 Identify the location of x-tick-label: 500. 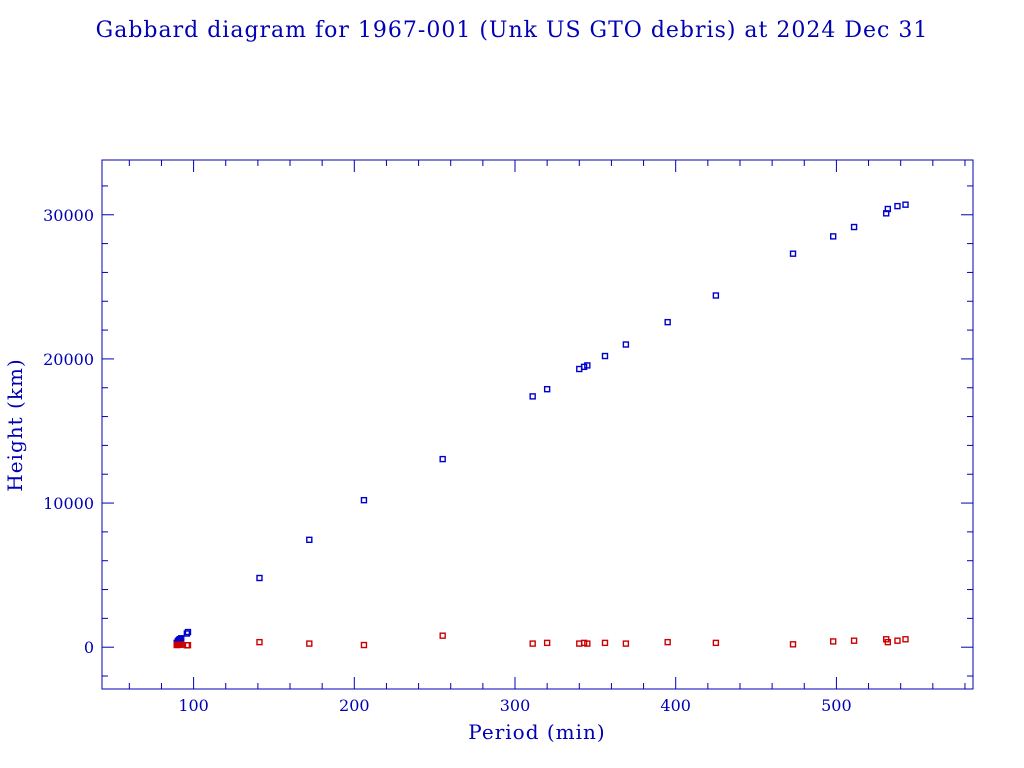
(836, 705).